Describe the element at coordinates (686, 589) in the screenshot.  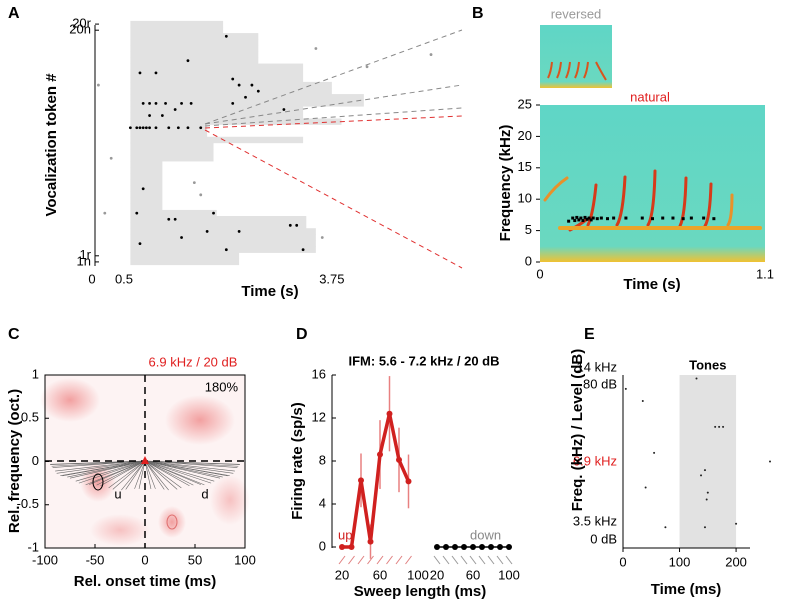
I see `x-axis-label: Time (ms)` at that location.